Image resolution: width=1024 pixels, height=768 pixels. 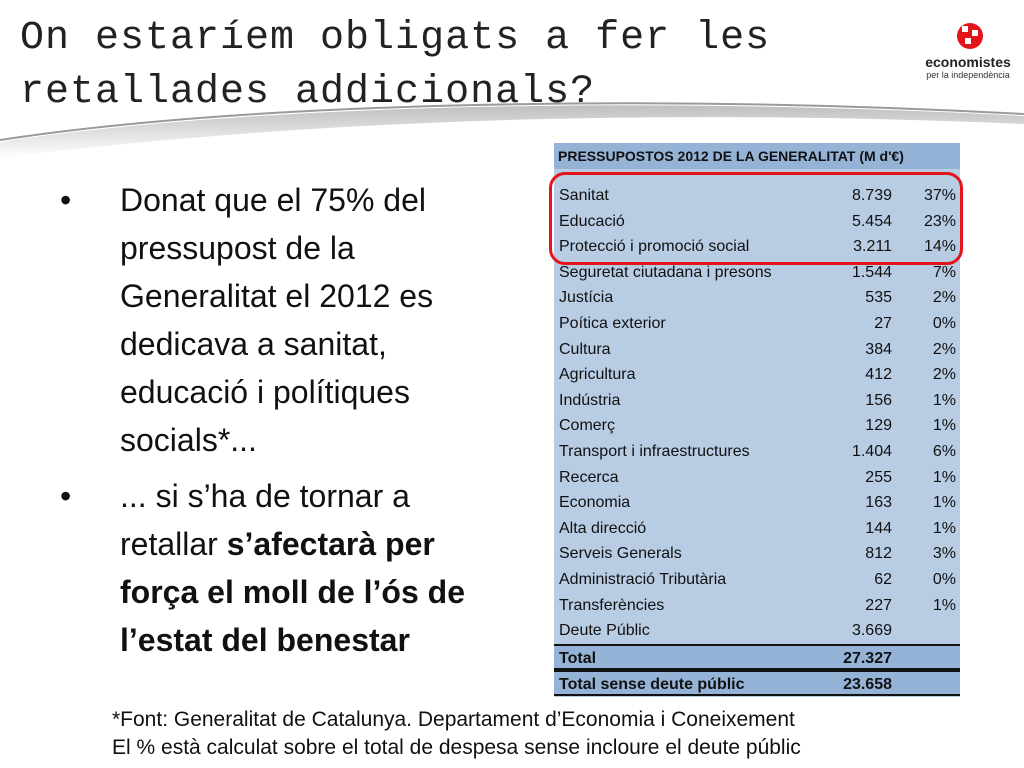 I want to click on row-value: 8.739, so click(x=871, y=195).